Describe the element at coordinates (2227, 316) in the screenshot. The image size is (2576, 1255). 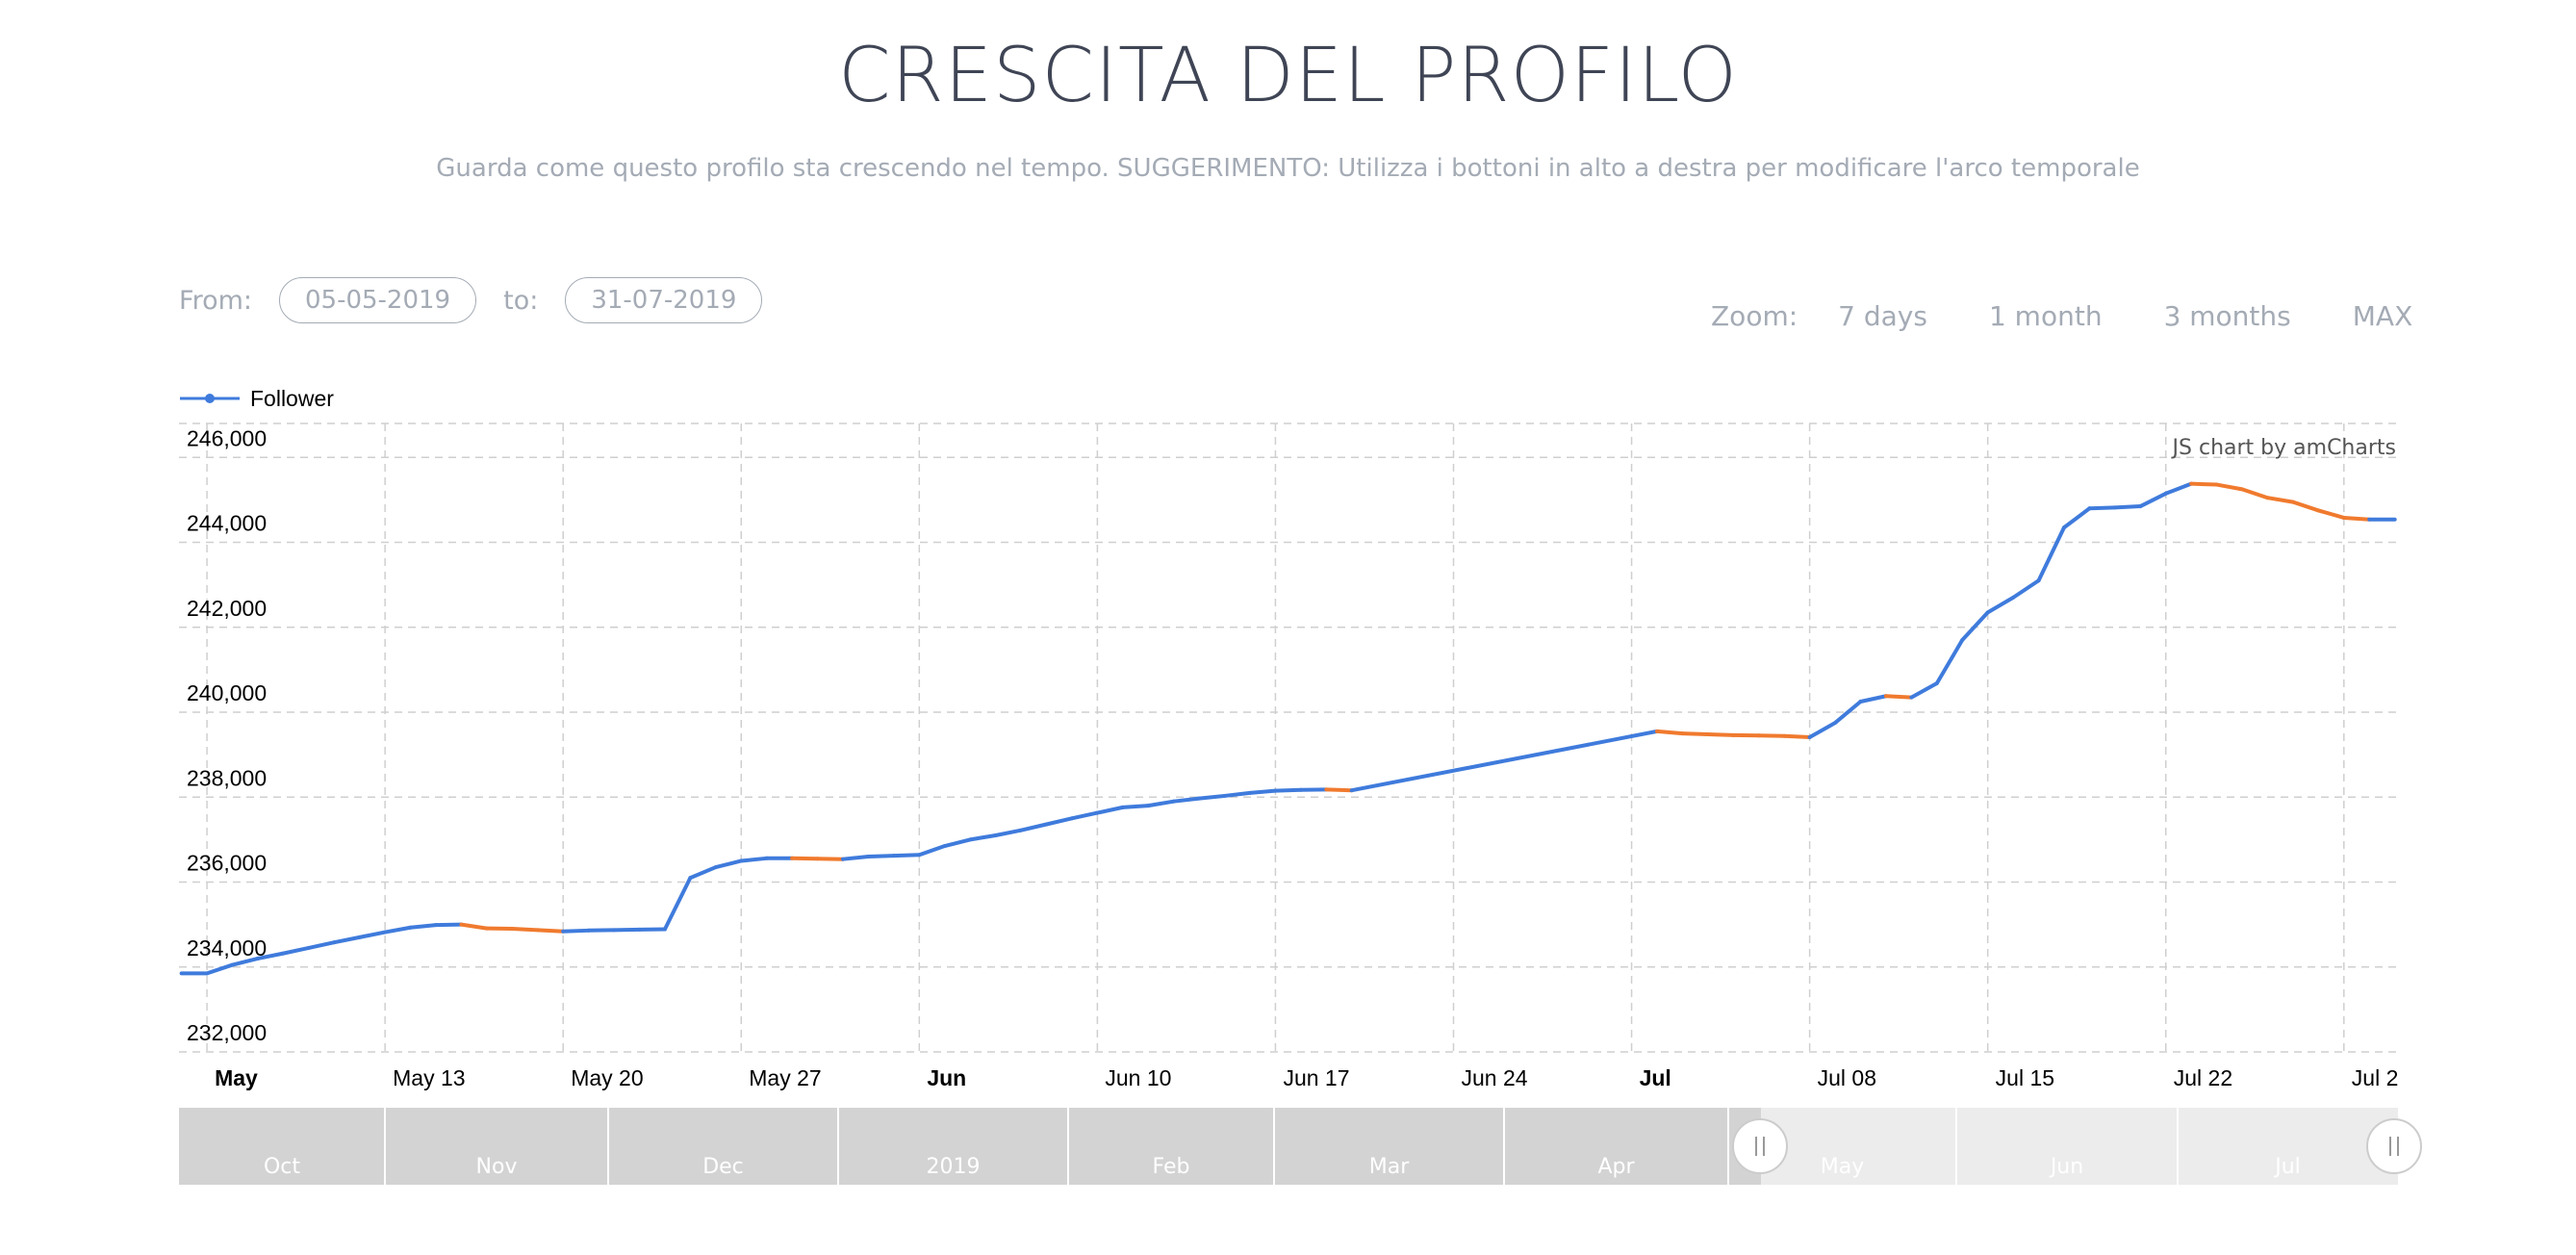
I see `zoom-3-months-button: 3 months` at that location.